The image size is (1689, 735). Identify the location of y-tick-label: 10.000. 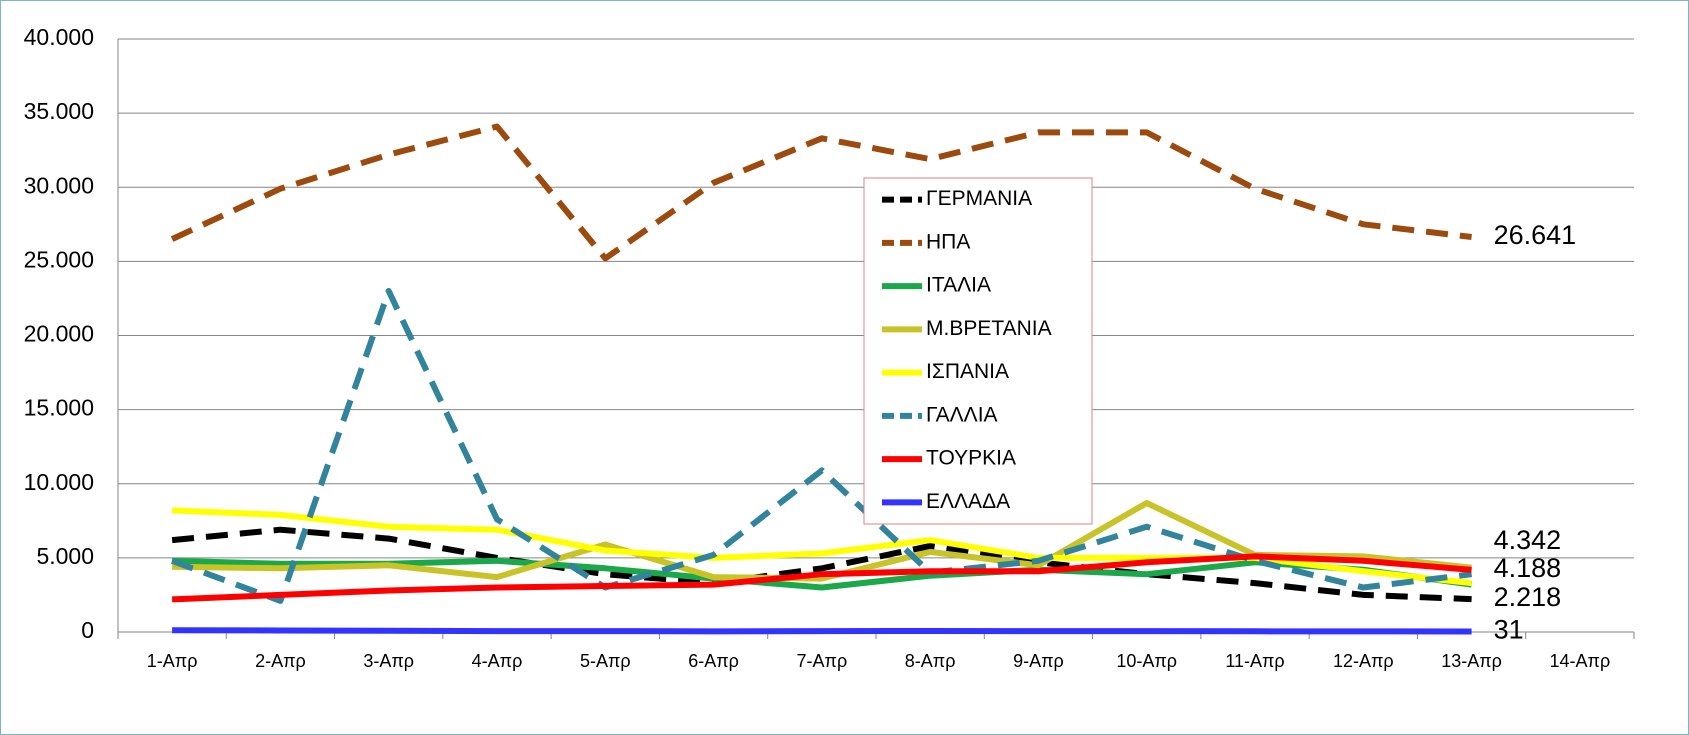
(59, 482).